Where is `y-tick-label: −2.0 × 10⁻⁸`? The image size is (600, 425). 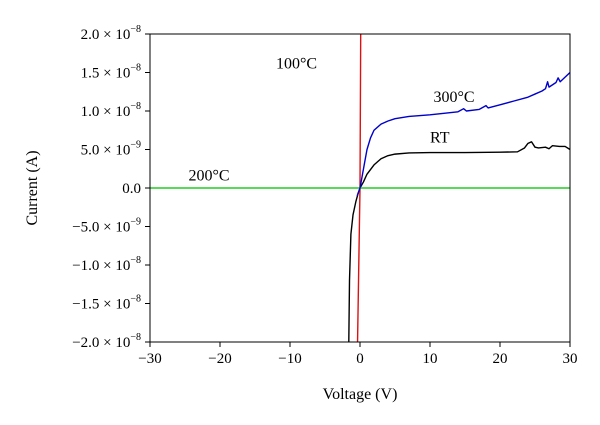
y-tick-label: −2.0 × 10⁻⁸ is located at coordinates (106, 341).